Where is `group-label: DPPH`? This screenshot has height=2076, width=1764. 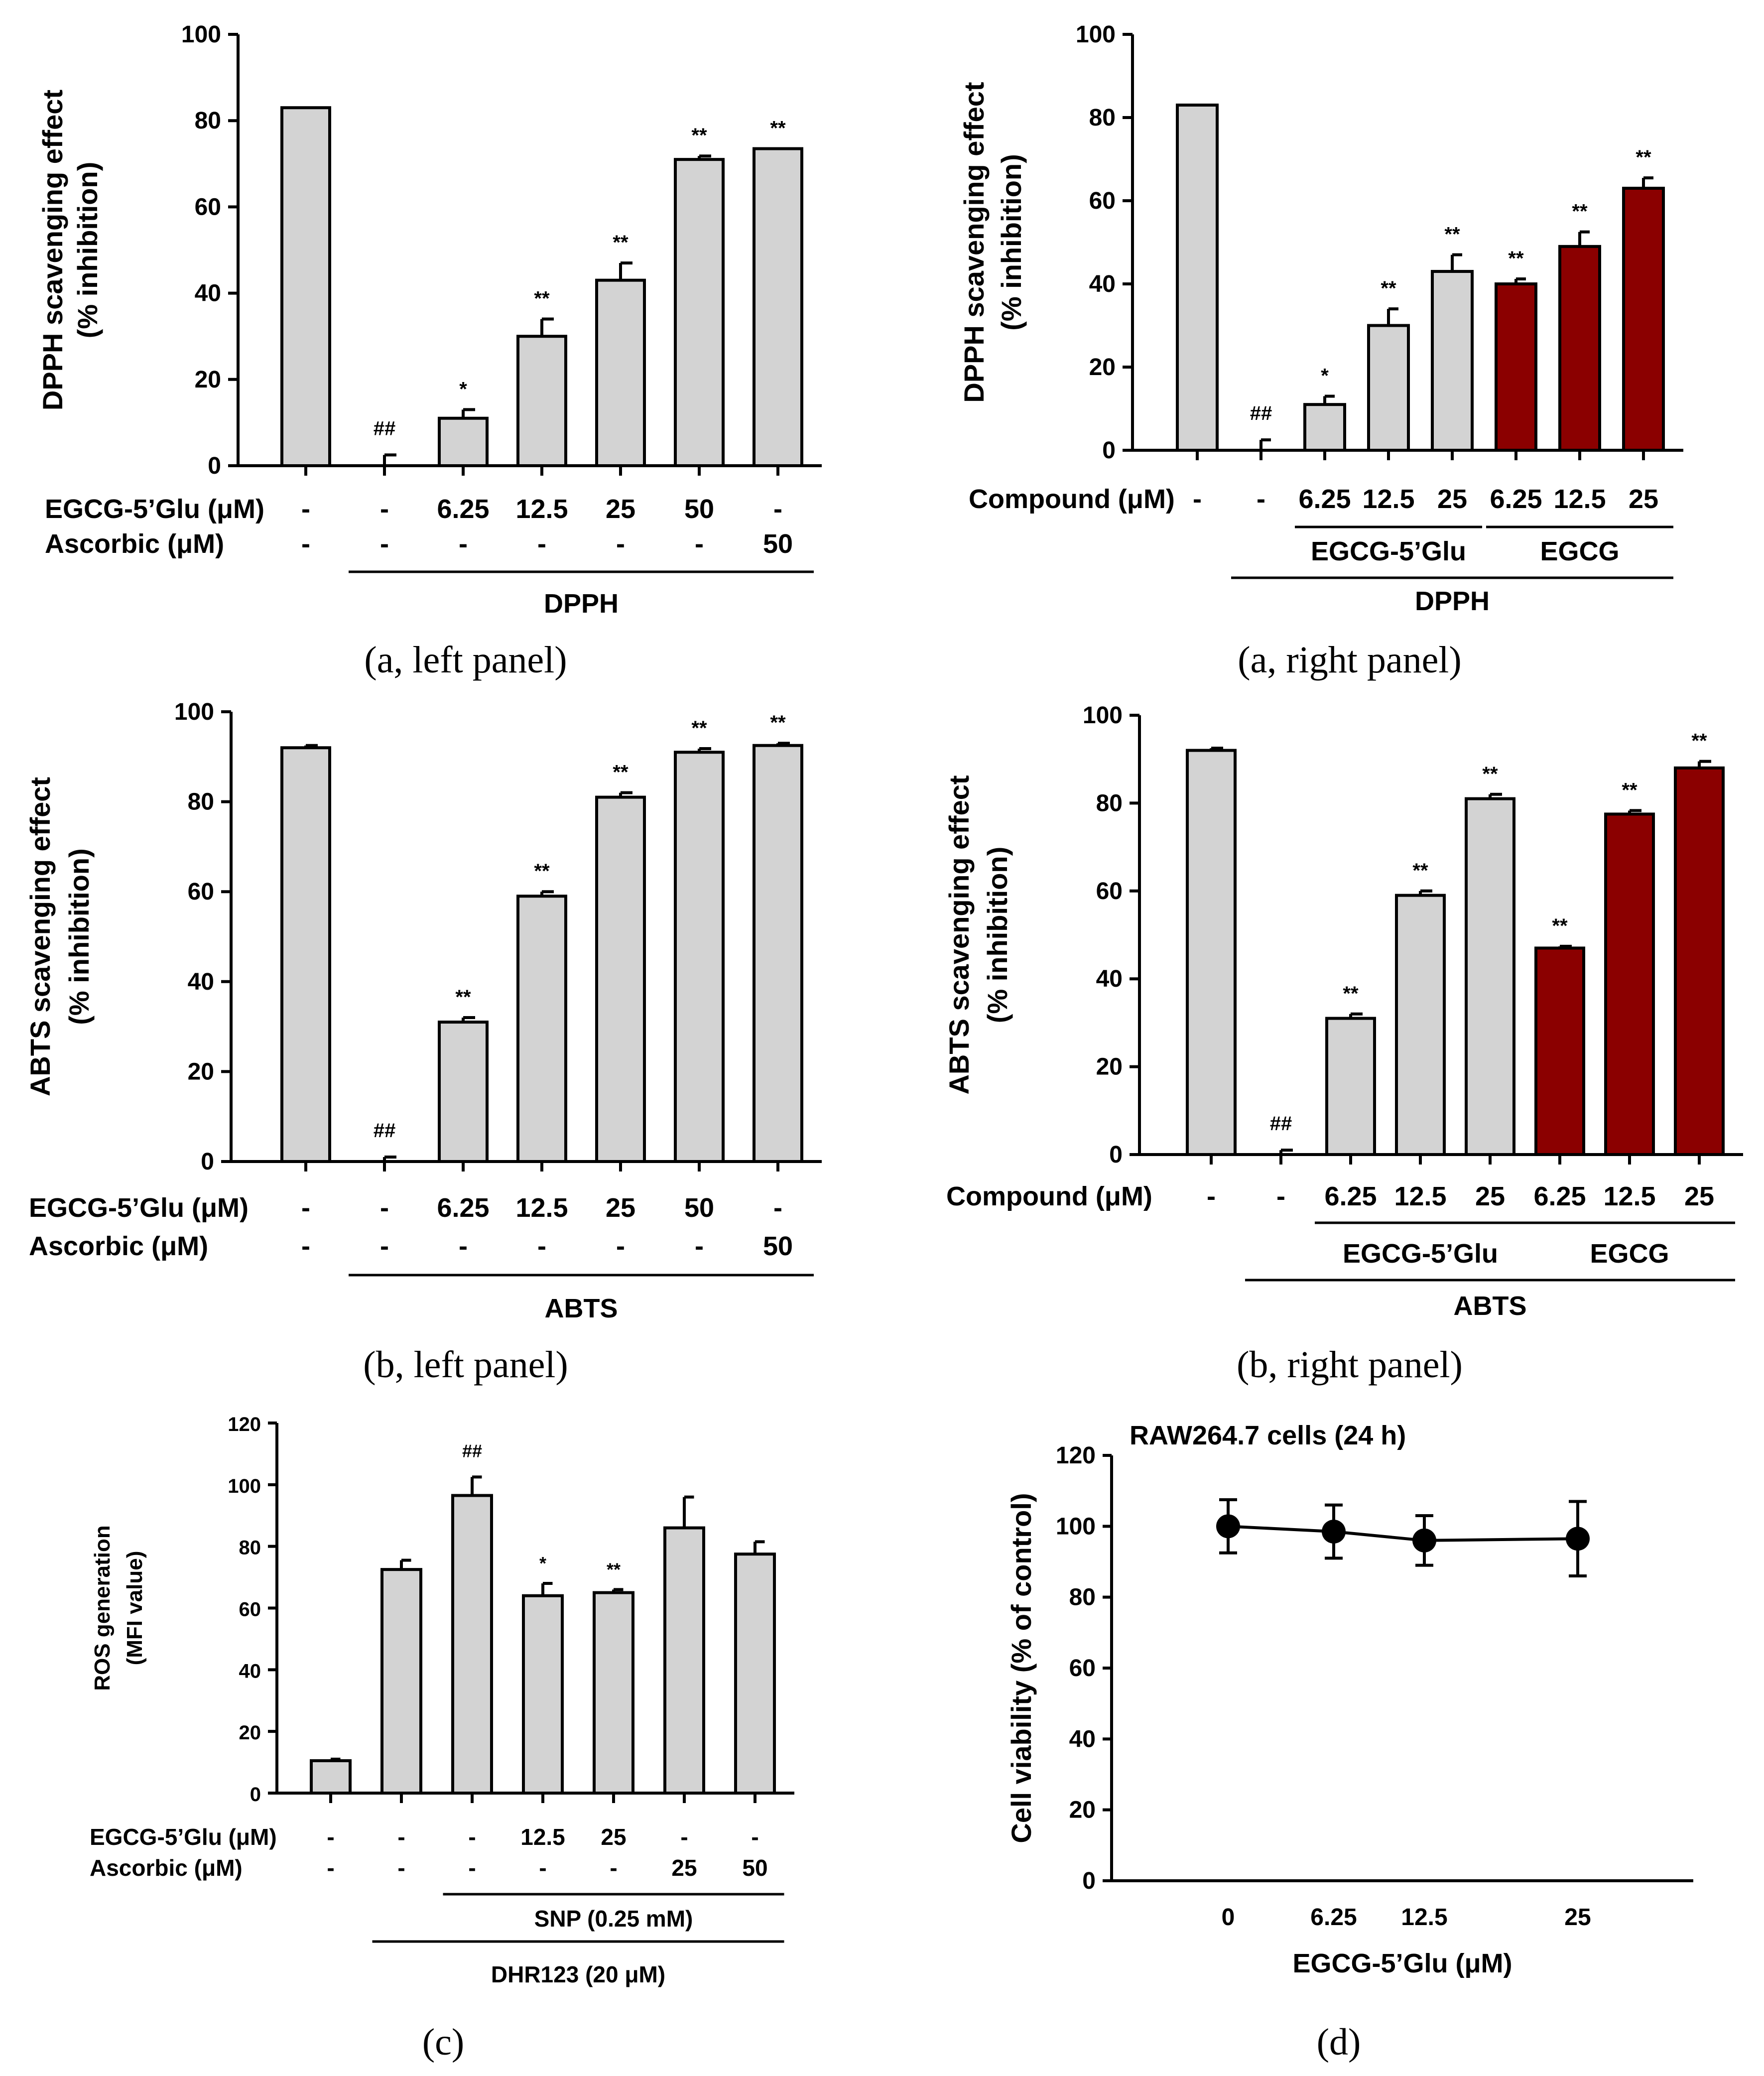 group-label: DPPH is located at coordinates (1452, 601).